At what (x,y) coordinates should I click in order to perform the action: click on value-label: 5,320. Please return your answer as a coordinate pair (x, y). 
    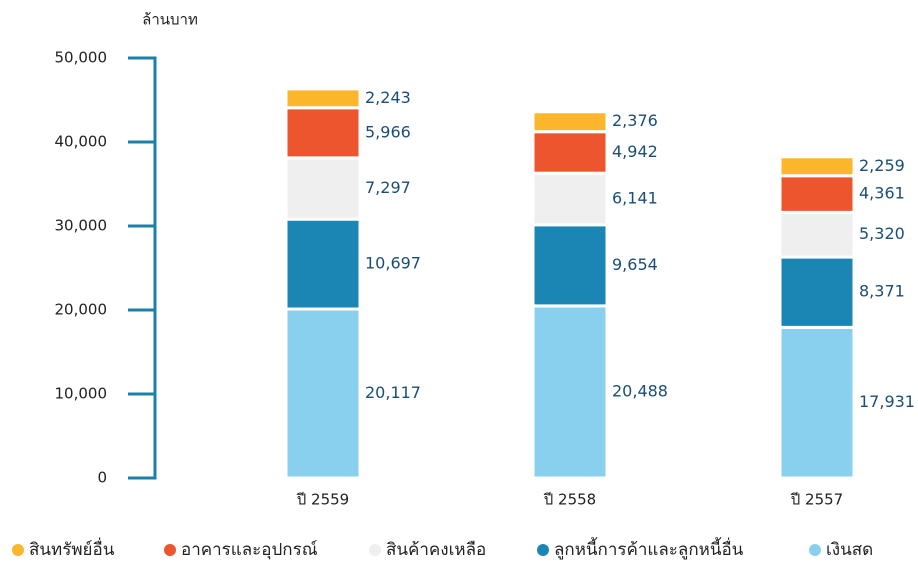
    Looking at the image, I should click on (882, 233).